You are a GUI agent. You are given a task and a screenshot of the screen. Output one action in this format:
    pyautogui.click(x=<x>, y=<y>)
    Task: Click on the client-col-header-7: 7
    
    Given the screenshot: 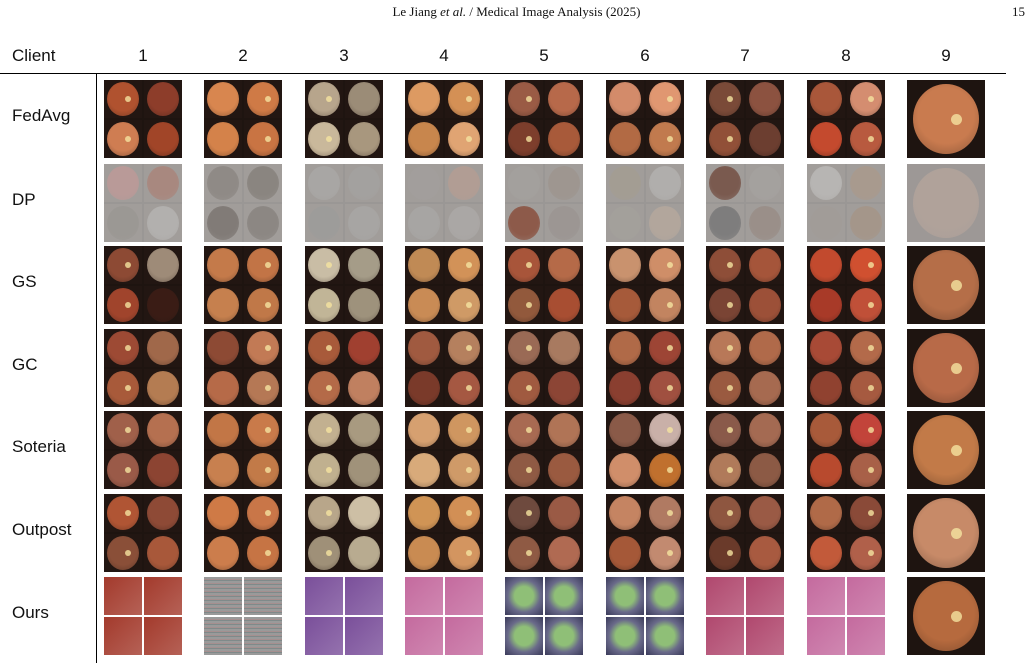 What is the action you would take?
    pyautogui.click(x=745, y=55)
    